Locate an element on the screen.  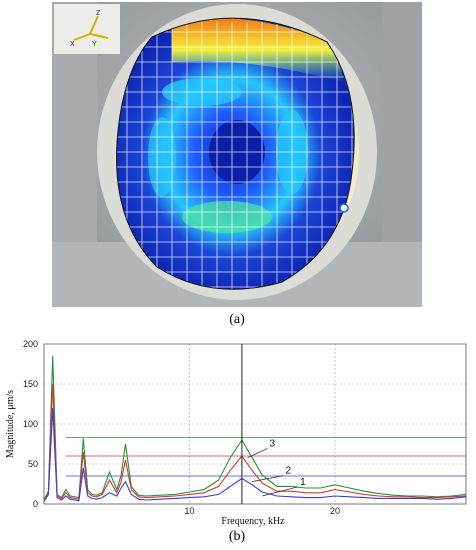
x-tick-label: 10 is located at coordinates (190, 511).